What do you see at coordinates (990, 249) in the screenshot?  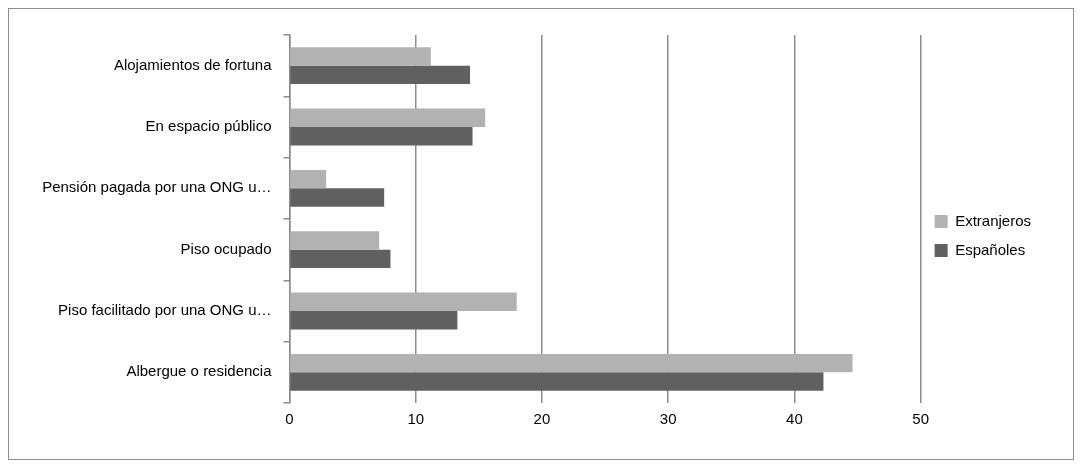 I see `legend-label: Españoles` at bounding box center [990, 249].